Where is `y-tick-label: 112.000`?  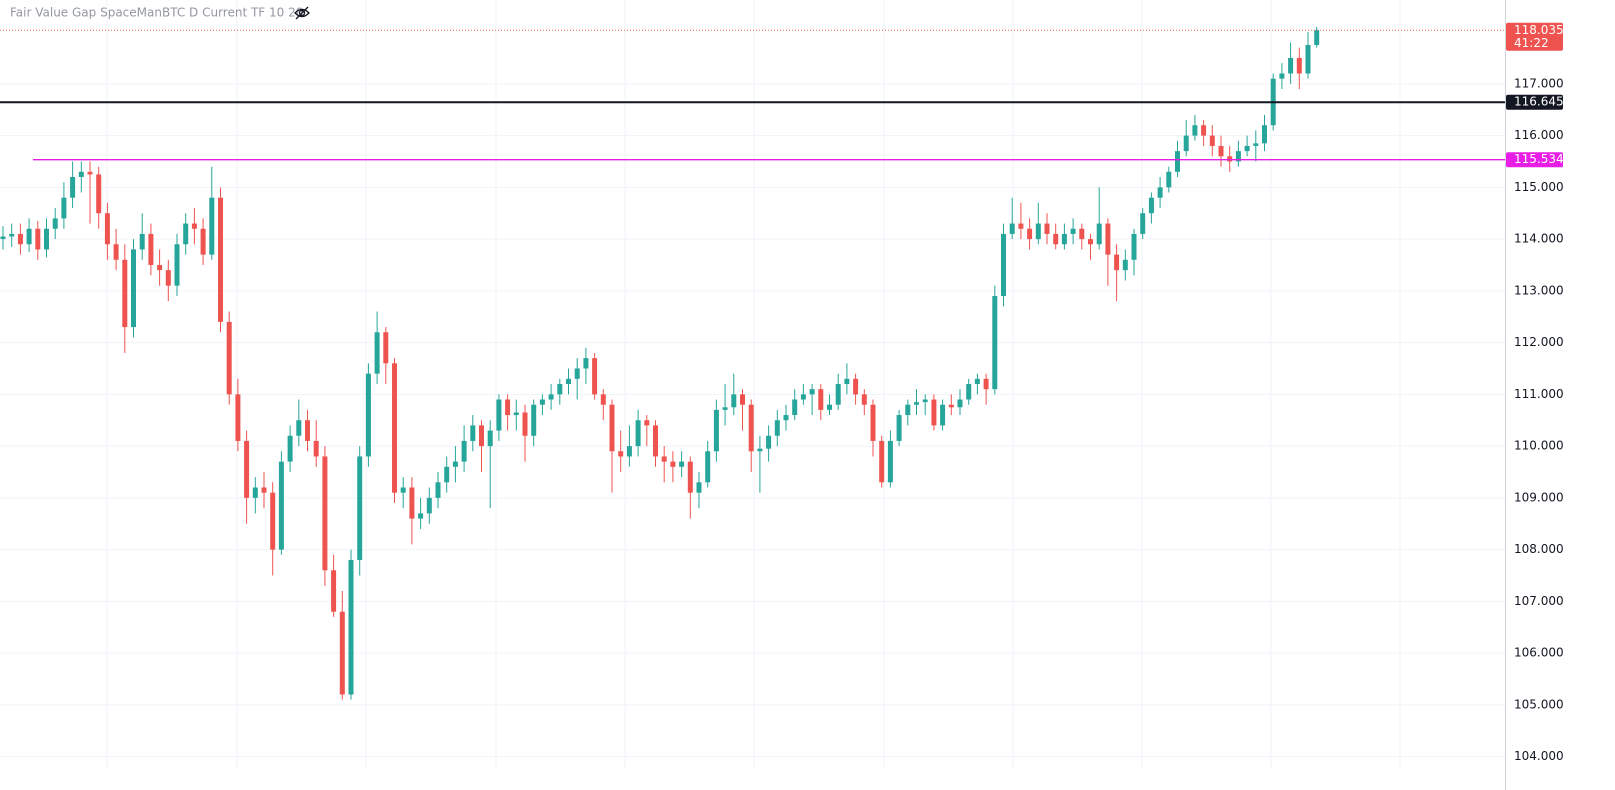 y-tick-label: 112.000 is located at coordinates (1539, 342).